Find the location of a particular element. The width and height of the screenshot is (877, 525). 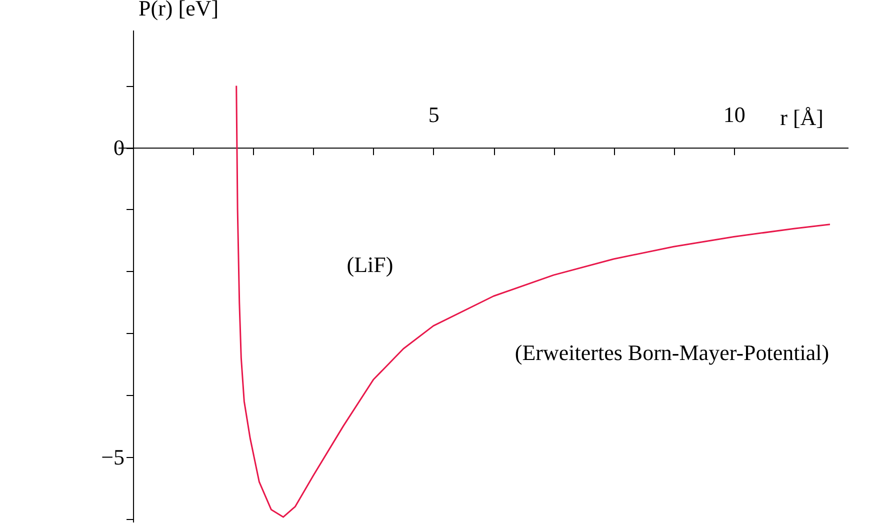

x-axis-title: r [Å] is located at coordinates (802, 117).